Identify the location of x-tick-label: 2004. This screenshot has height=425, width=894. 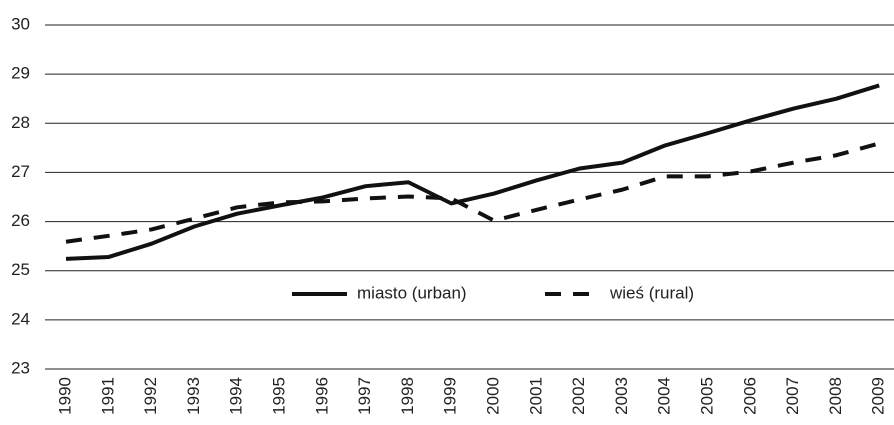
(664, 396).